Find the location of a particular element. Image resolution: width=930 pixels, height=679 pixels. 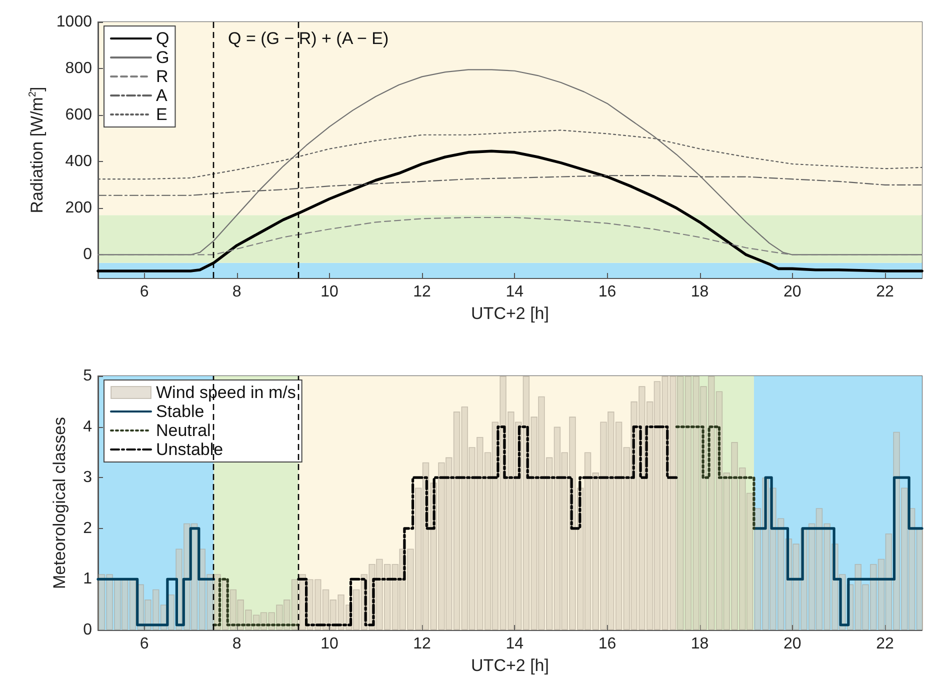

y-tick-label: 800 is located at coordinates (78, 69).